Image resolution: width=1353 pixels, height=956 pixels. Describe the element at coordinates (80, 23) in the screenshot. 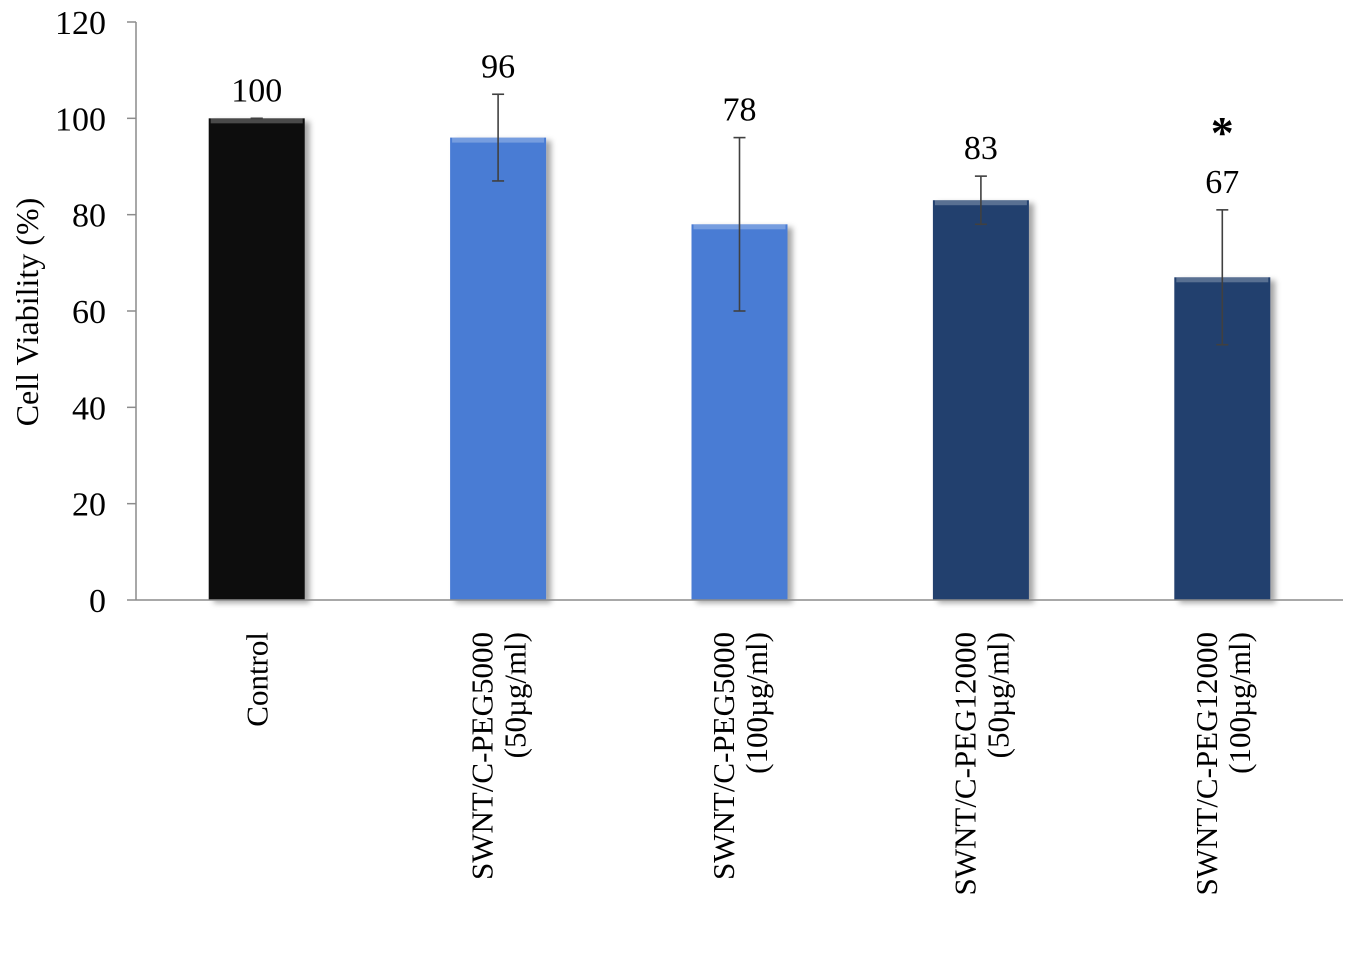

I see `y-tick-label: 120` at that location.